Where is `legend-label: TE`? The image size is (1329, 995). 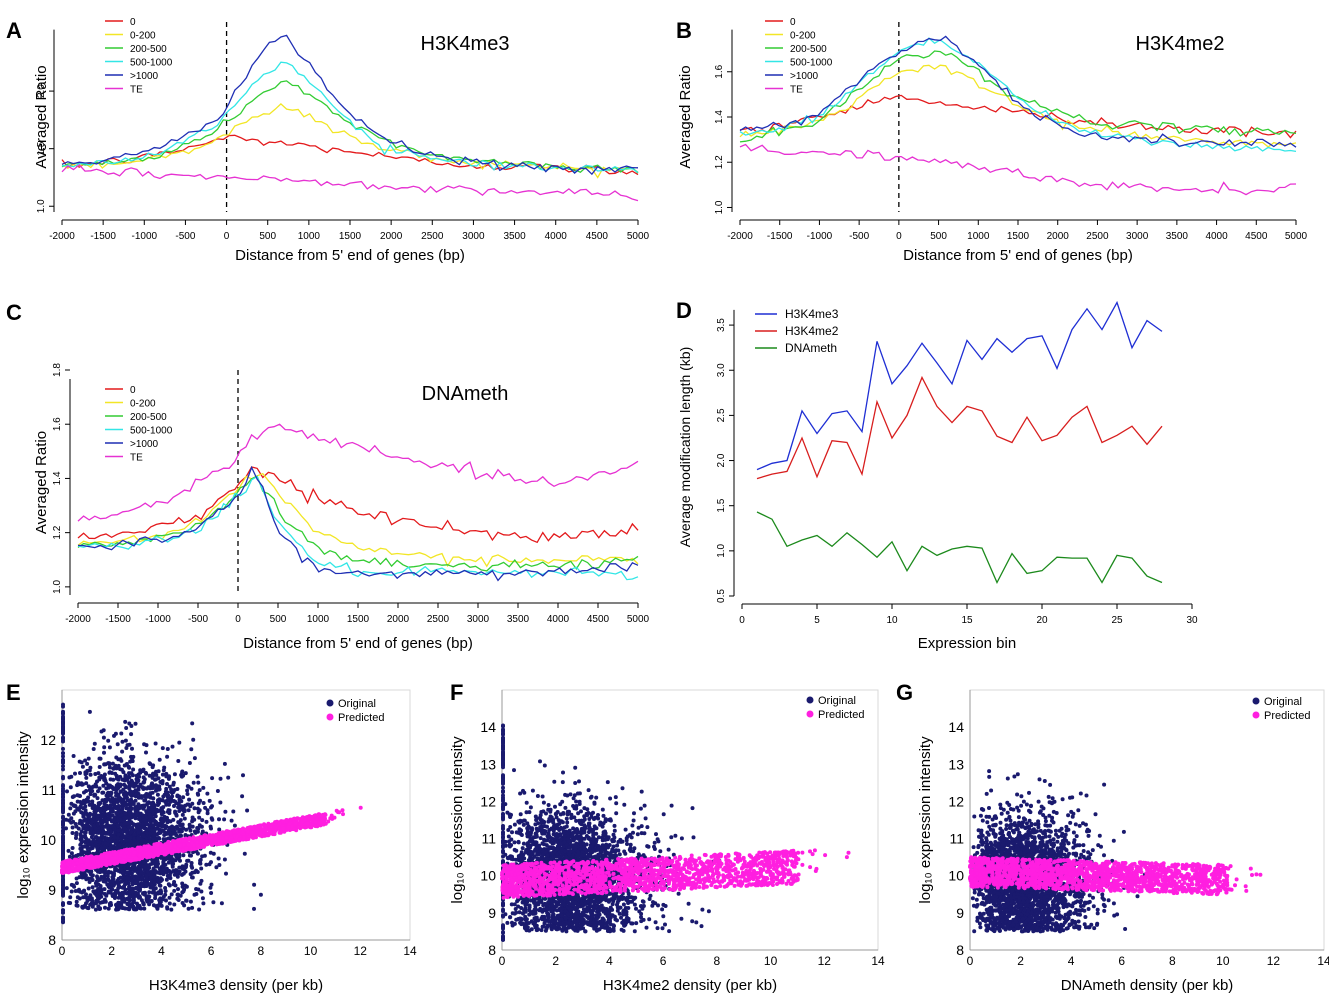
legend-label: TE is located at coordinates (796, 90).